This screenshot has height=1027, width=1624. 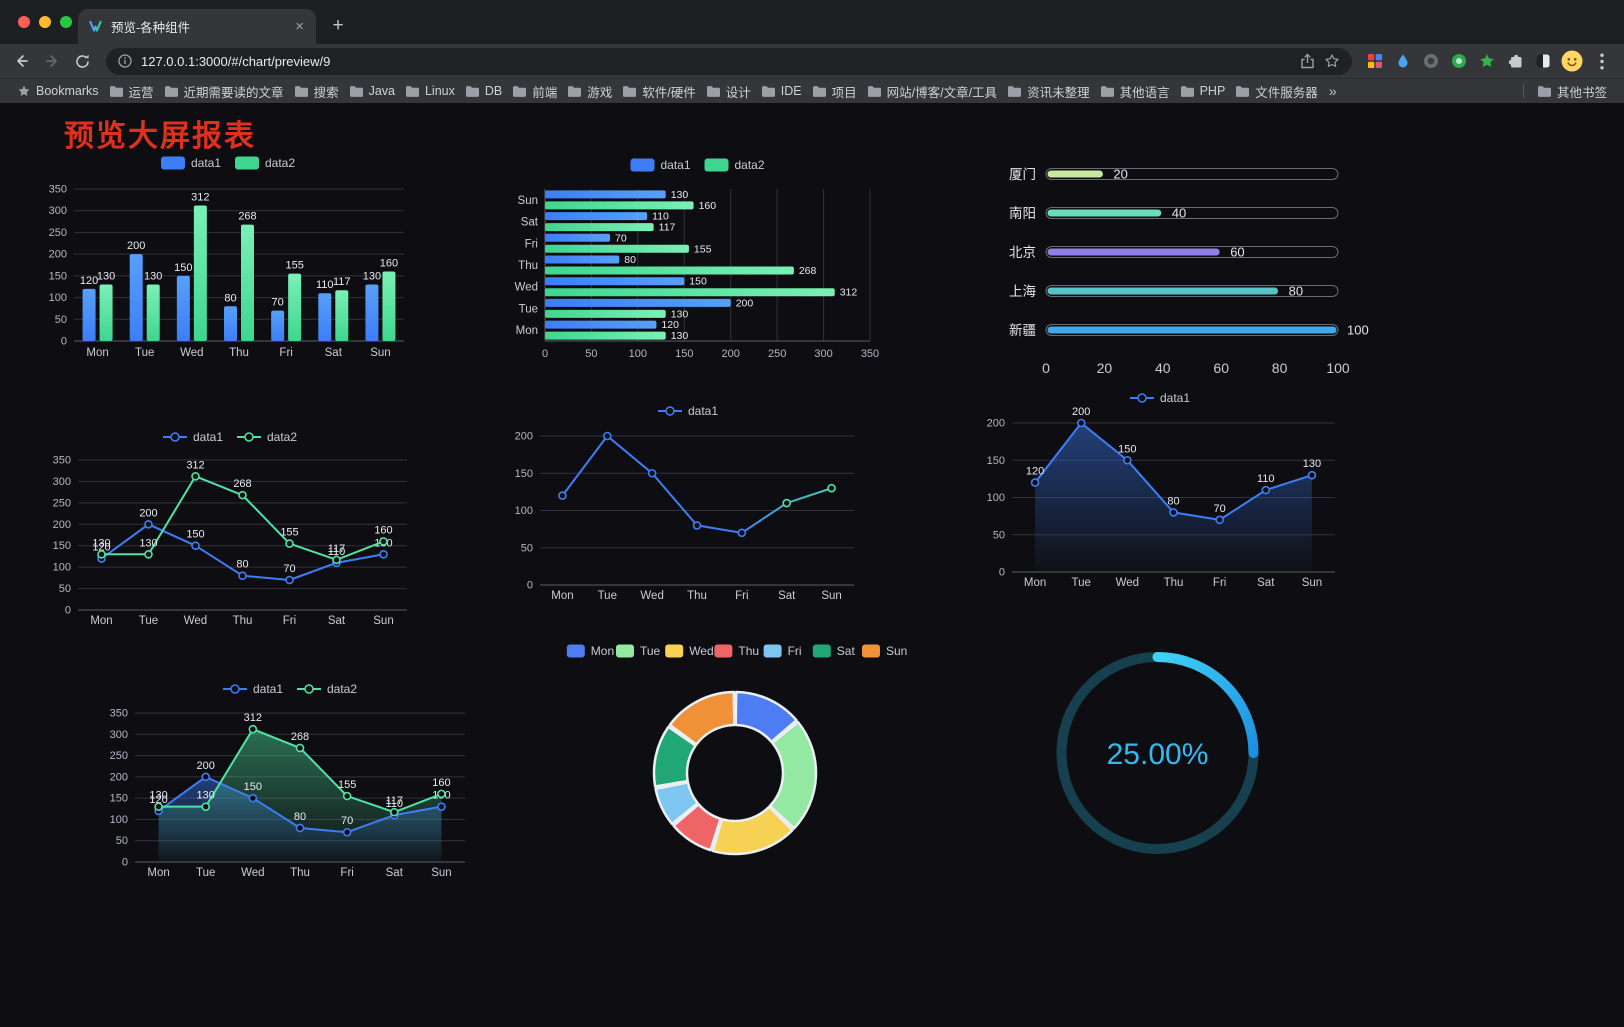 I want to click on new-tab-button: +, so click(x=338, y=25).